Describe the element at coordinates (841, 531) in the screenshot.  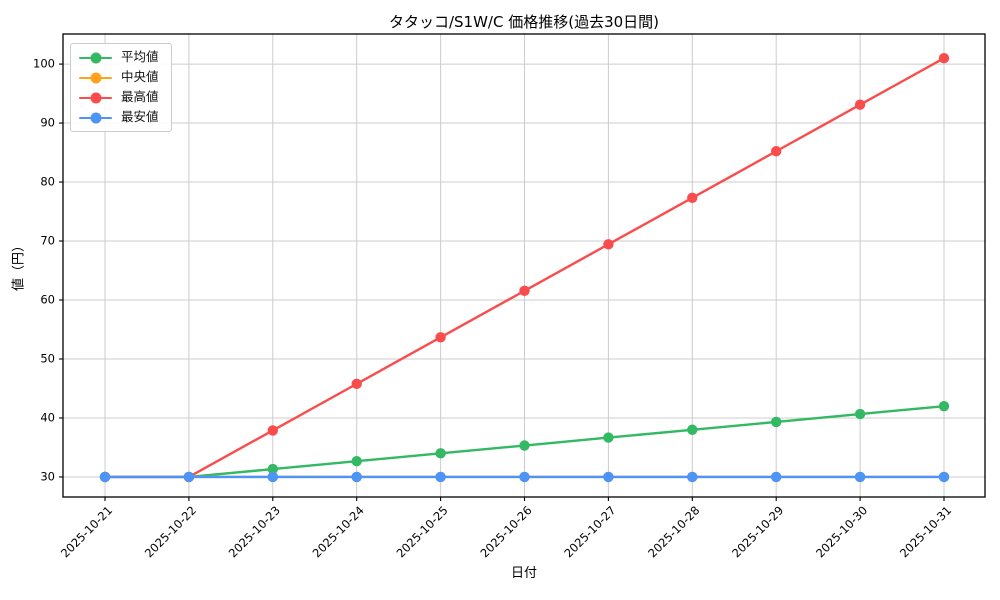
I see `x-tick-label: 2025-10-30` at that location.